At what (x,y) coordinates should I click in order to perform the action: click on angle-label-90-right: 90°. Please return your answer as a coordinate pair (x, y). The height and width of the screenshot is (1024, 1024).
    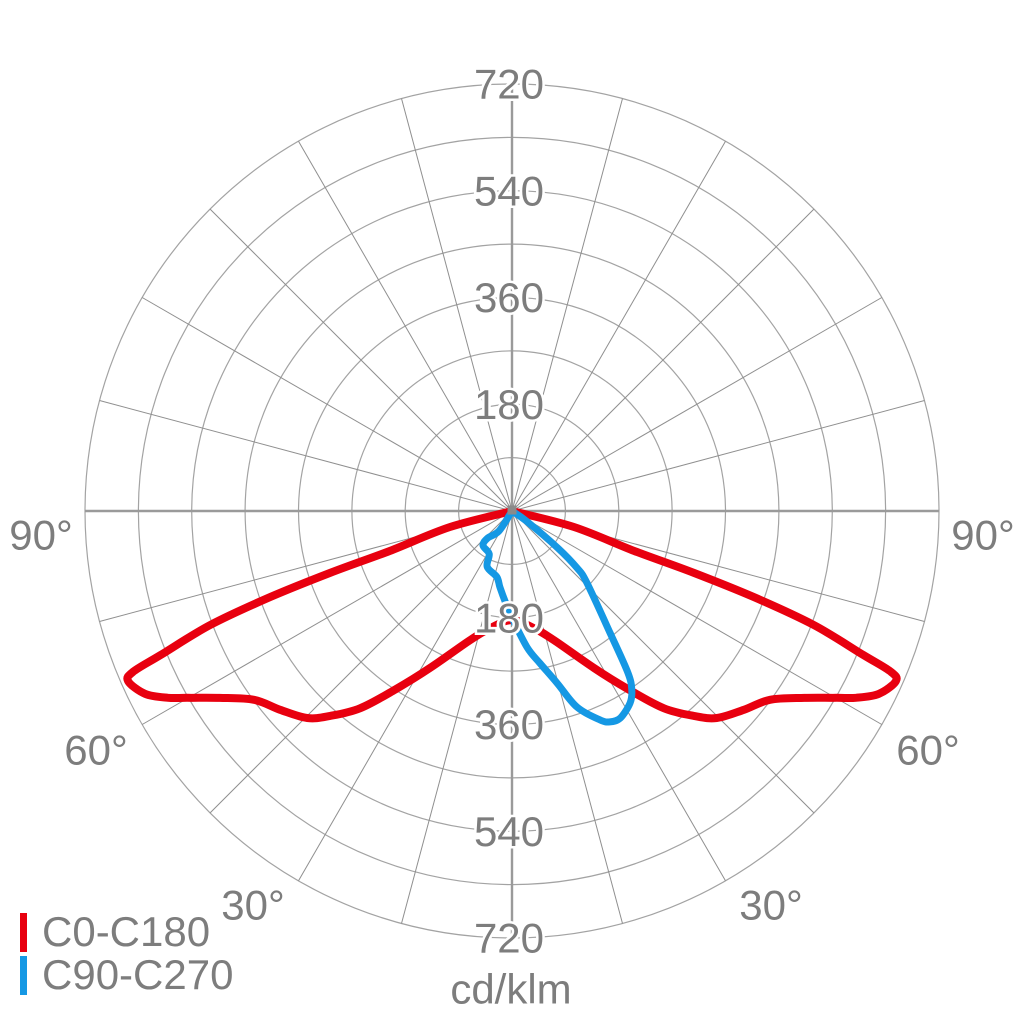
    Looking at the image, I should click on (983, 535).